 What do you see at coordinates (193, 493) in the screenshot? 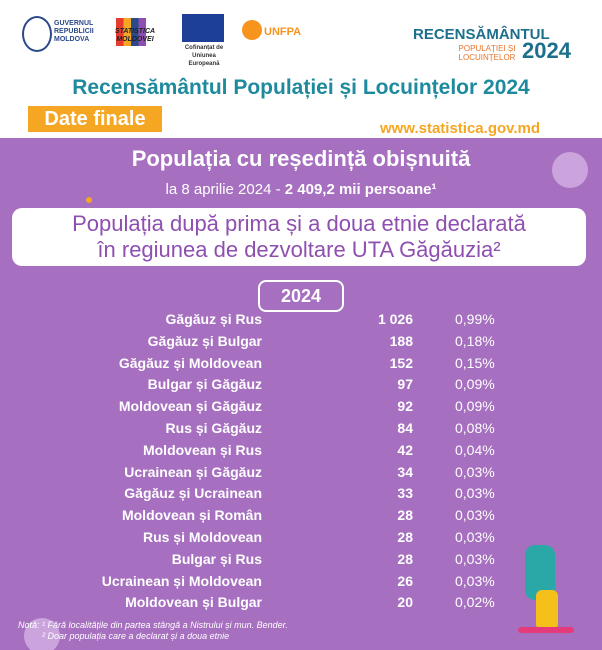
I see `ethnicity: Găgăuz și Ucrainean` at bounding box center [193, 493].